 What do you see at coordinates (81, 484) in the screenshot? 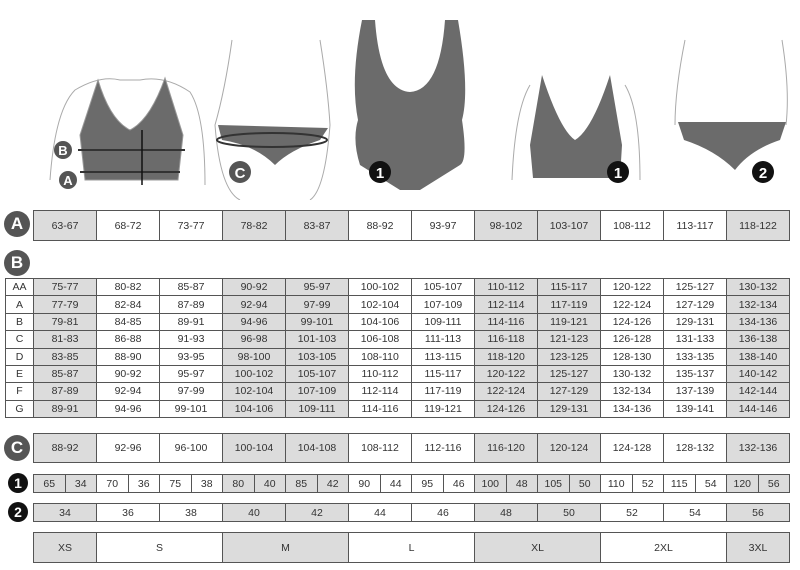
I see `swimsuit-cell: 34` at bounding box center [81, 484].